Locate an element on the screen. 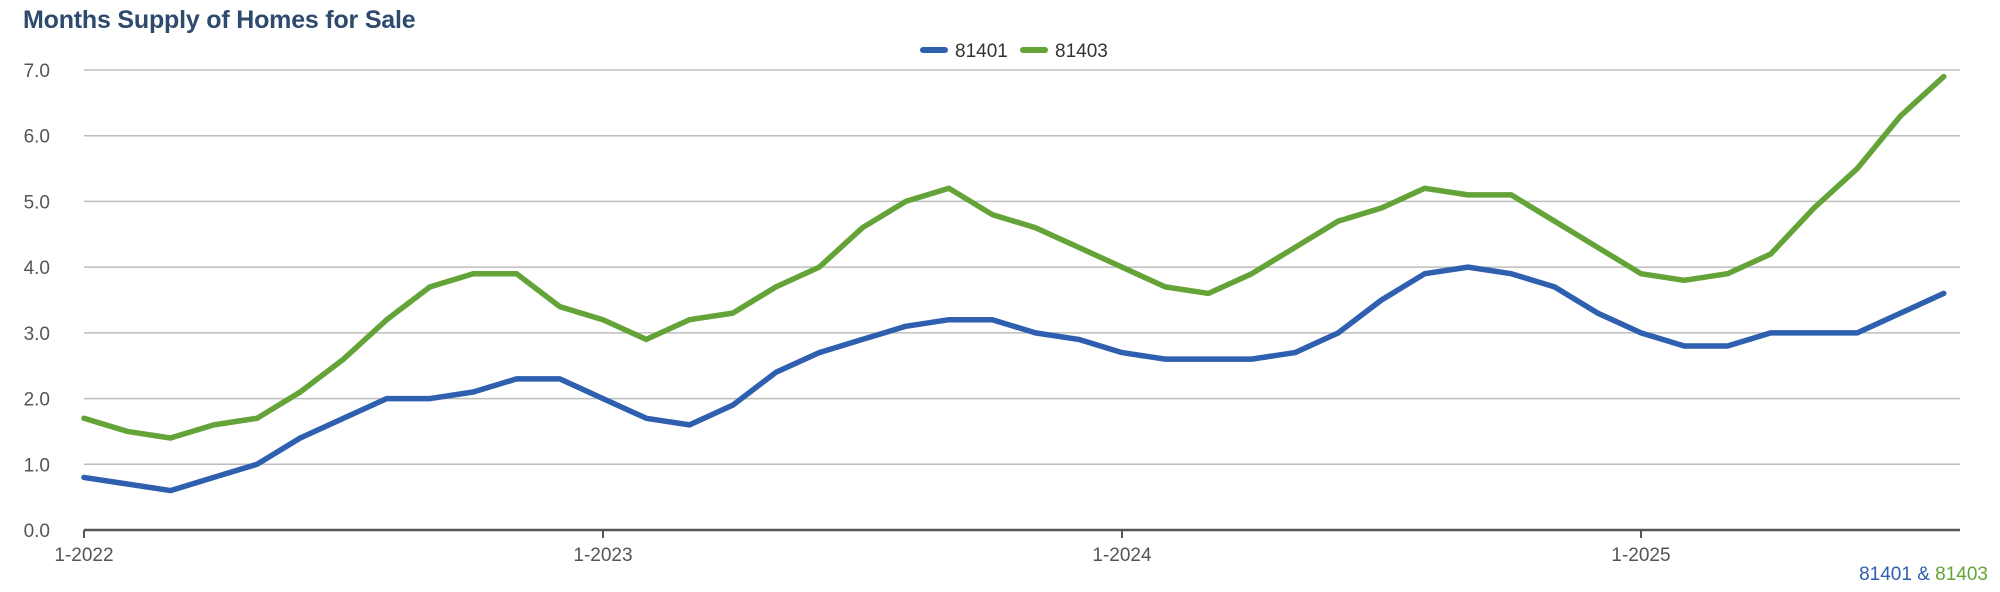  legend-label: 81401 is located at coordinates (981, 51).